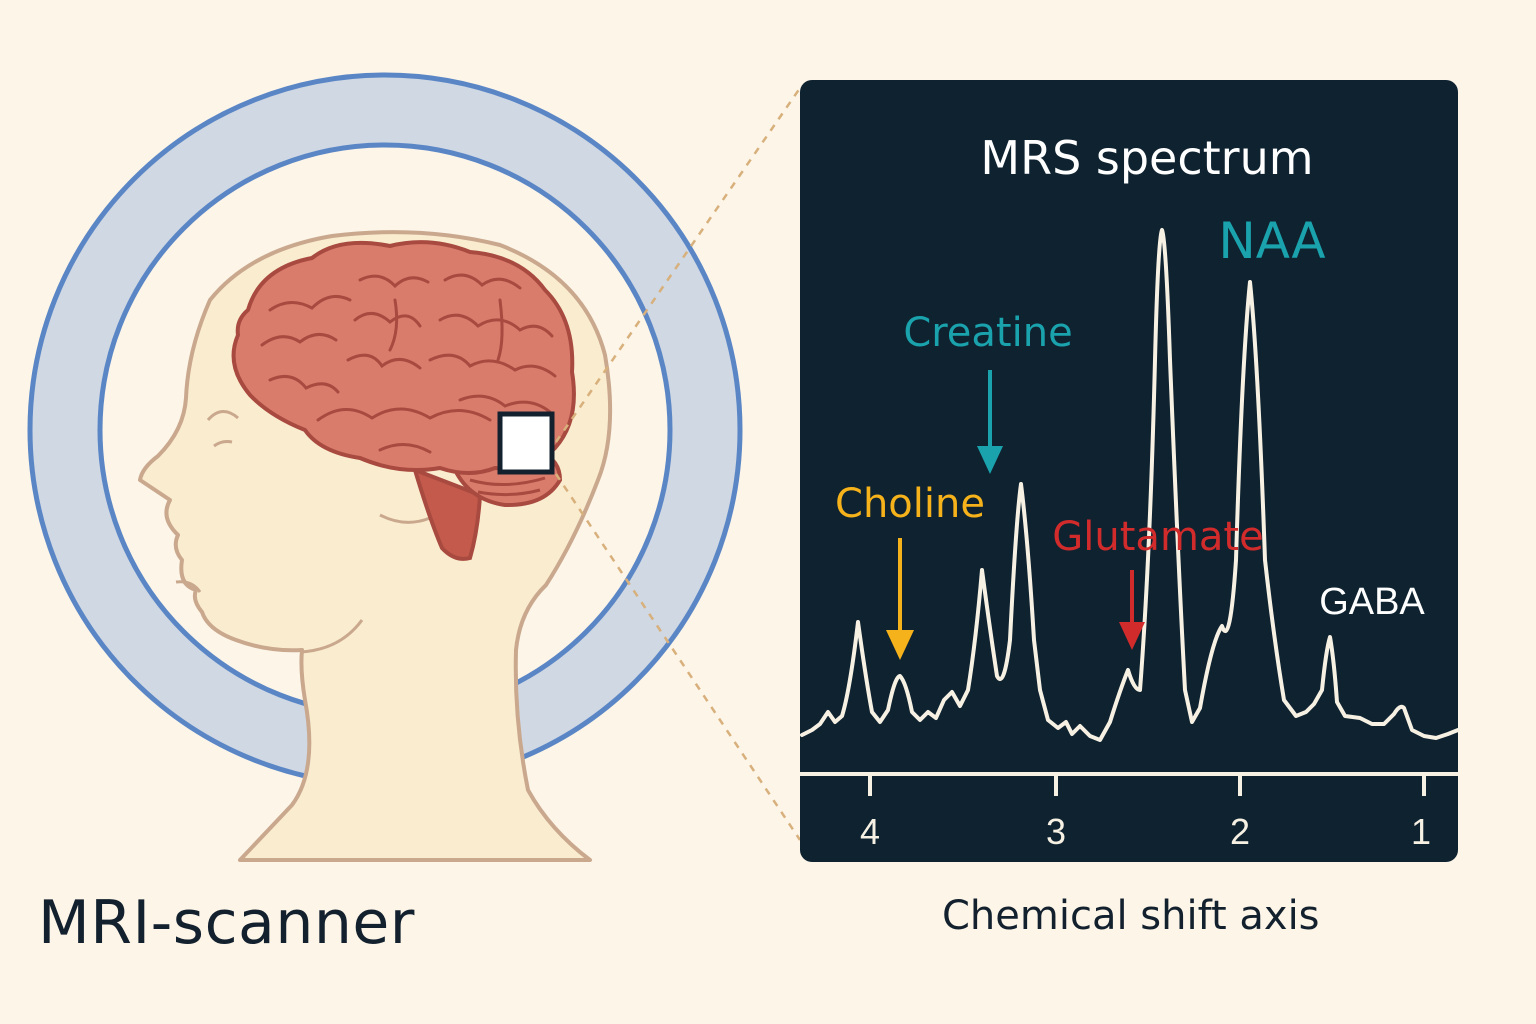 This screenshot has width=1536, height=1024. Describe the element at coordinates (1372, 602) in the screenshot. I see `gaba-label: GABA` at that location.